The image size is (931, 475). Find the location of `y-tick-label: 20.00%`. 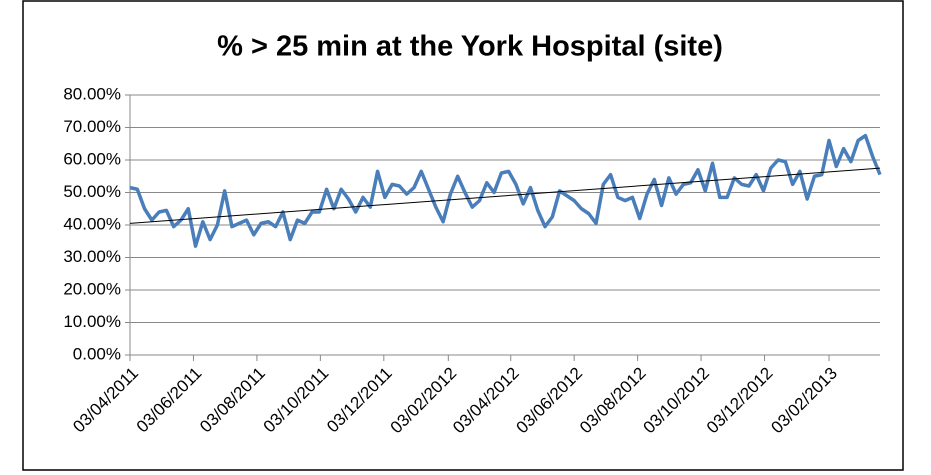

y-tick-label: 20.00% is located at coordinates (92, 288).